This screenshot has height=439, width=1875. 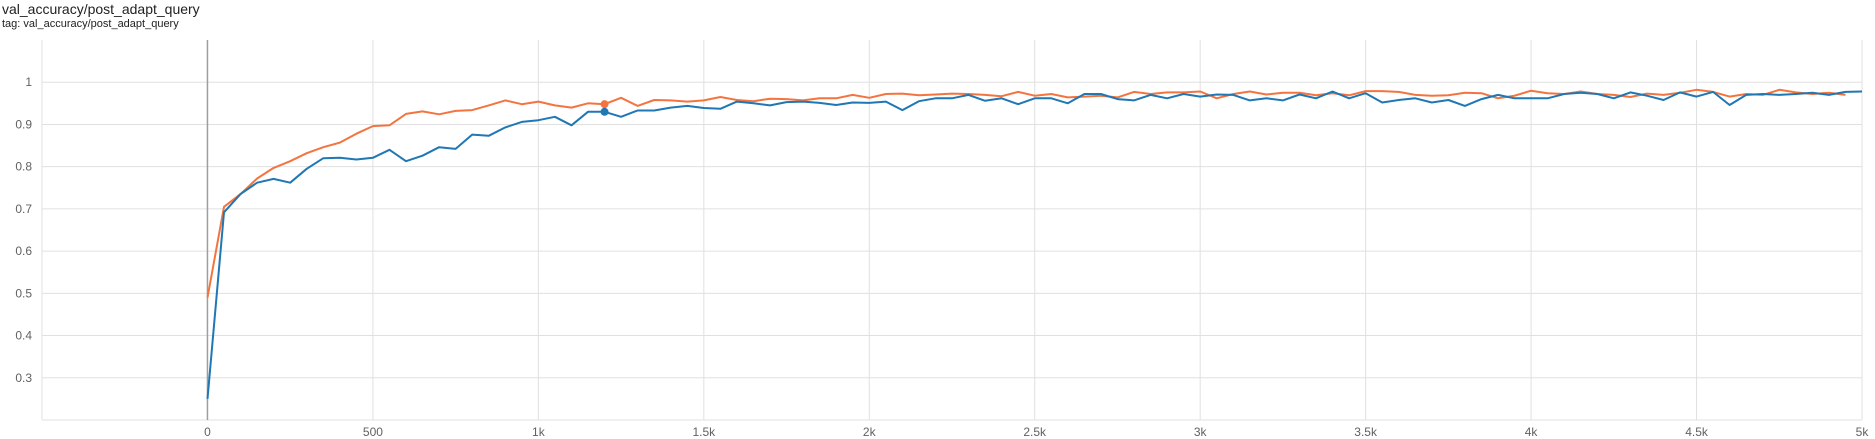 What do you see at coordinates (23, 378) in the screenshot?
I see `y-tick-label: 0.3` at bounding box center [23, 378].